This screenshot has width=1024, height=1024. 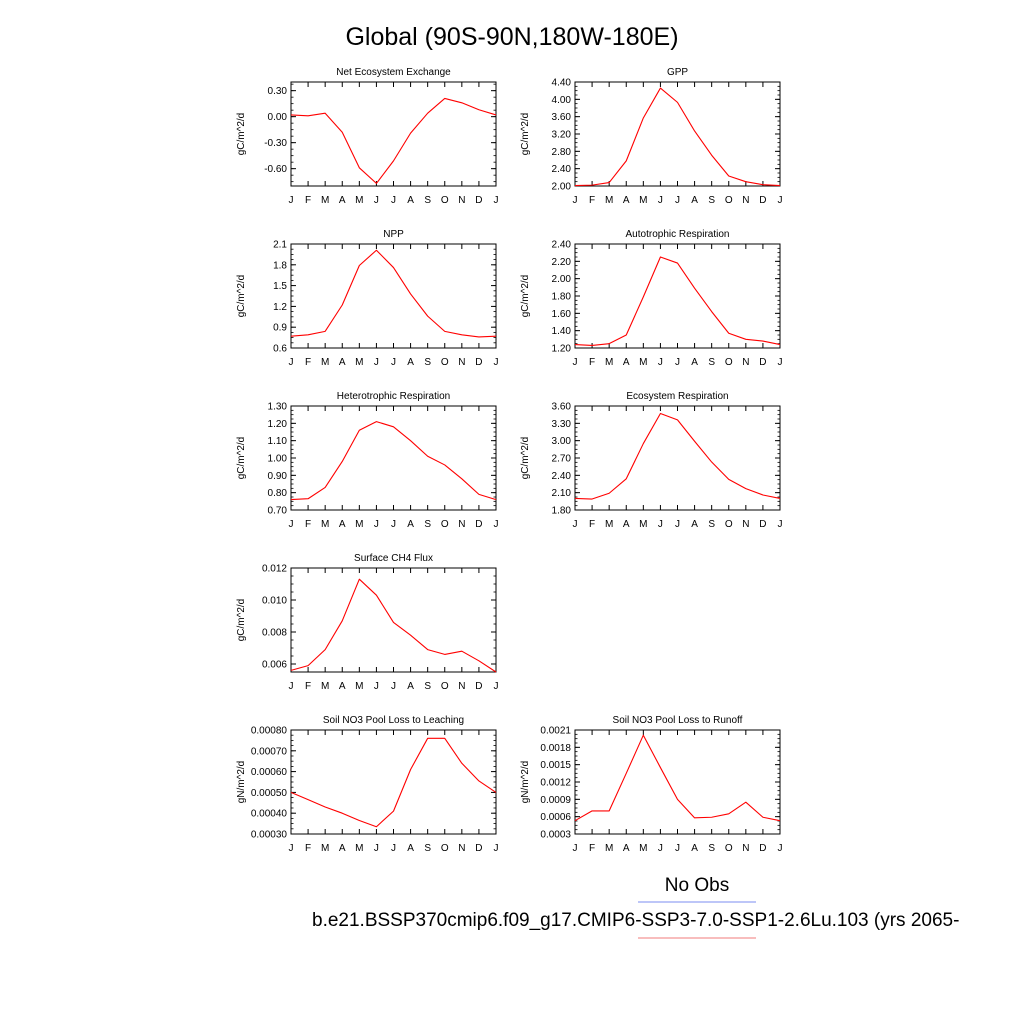 I want to click on y-tick-label: 0.00040, so click(x=269, y=814).